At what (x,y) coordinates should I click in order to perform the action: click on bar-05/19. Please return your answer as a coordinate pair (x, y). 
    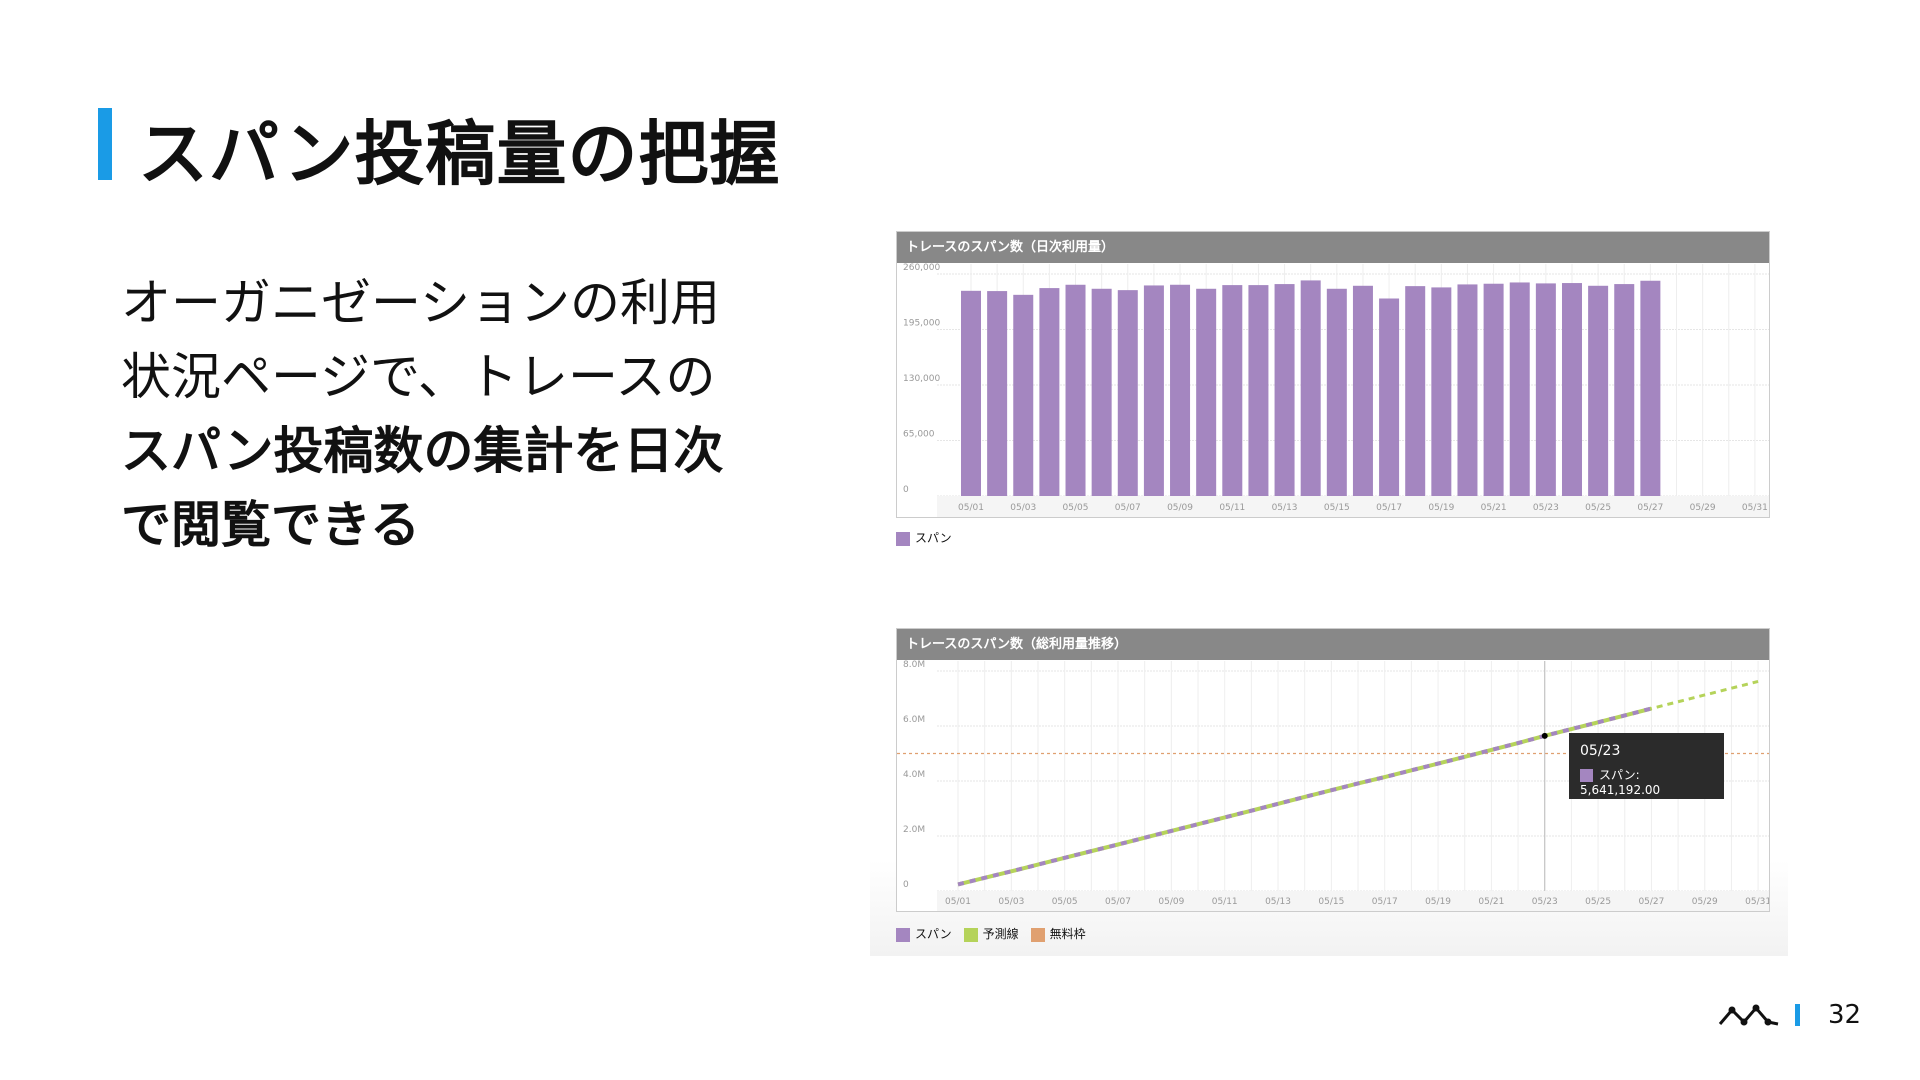
    Looking at the image, I should click on (1441, 391).